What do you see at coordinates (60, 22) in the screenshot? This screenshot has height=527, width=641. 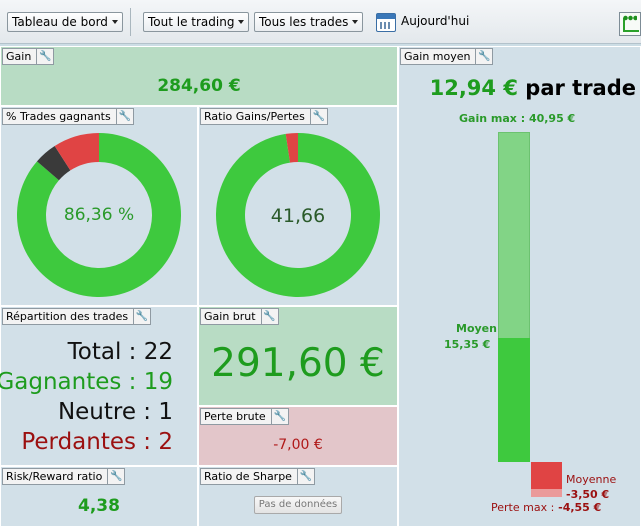 I see `dashboard-dropdown-label: Tableau de bord` at bounding box center [60, 22].